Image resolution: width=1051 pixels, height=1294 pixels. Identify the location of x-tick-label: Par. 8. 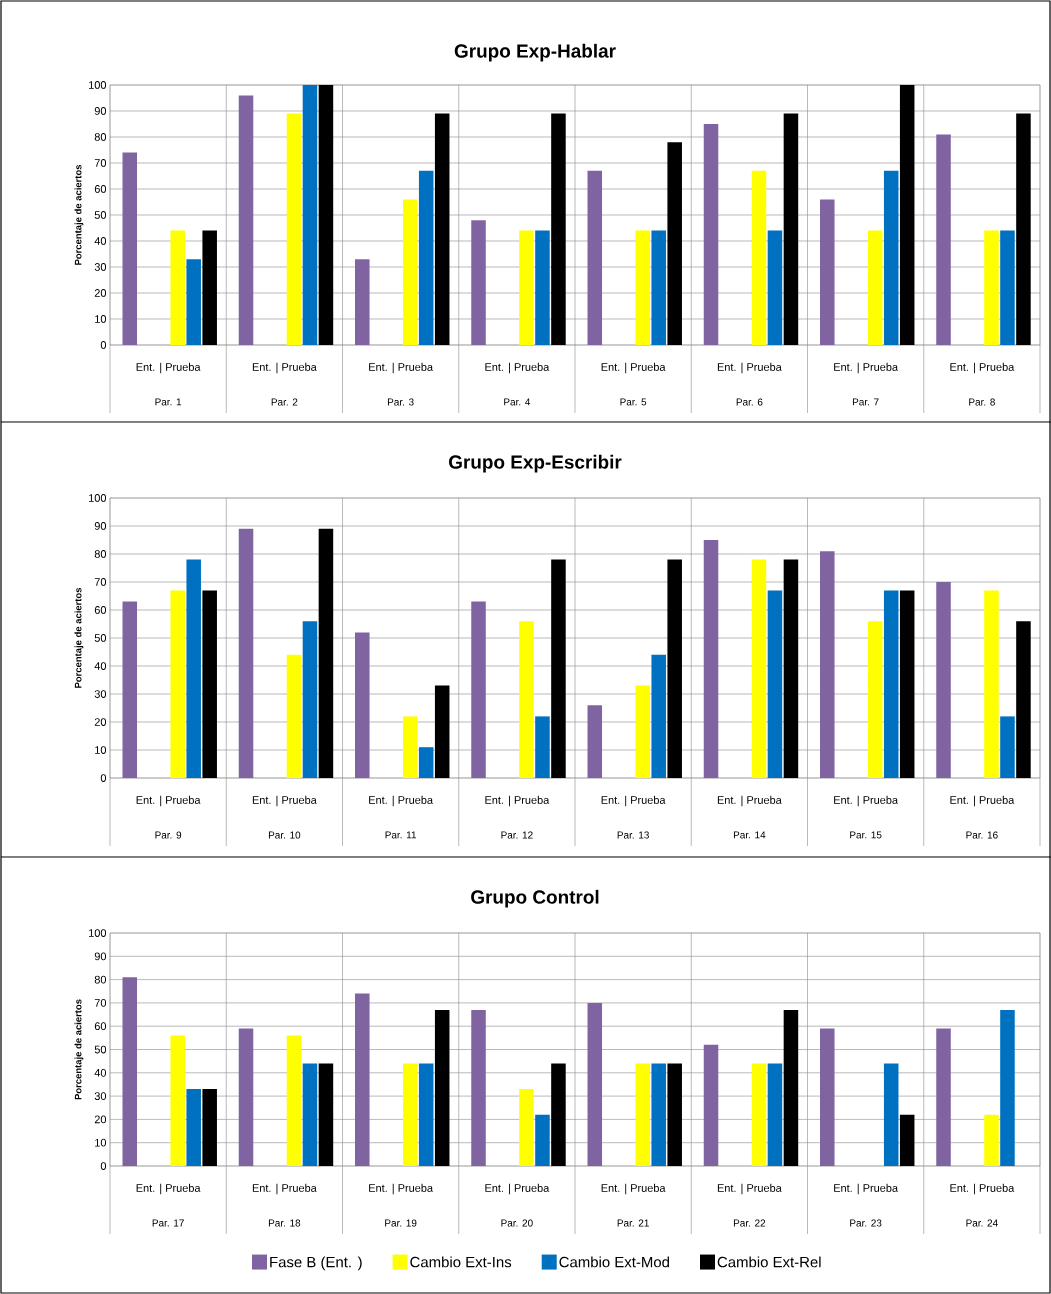
(982, 402).